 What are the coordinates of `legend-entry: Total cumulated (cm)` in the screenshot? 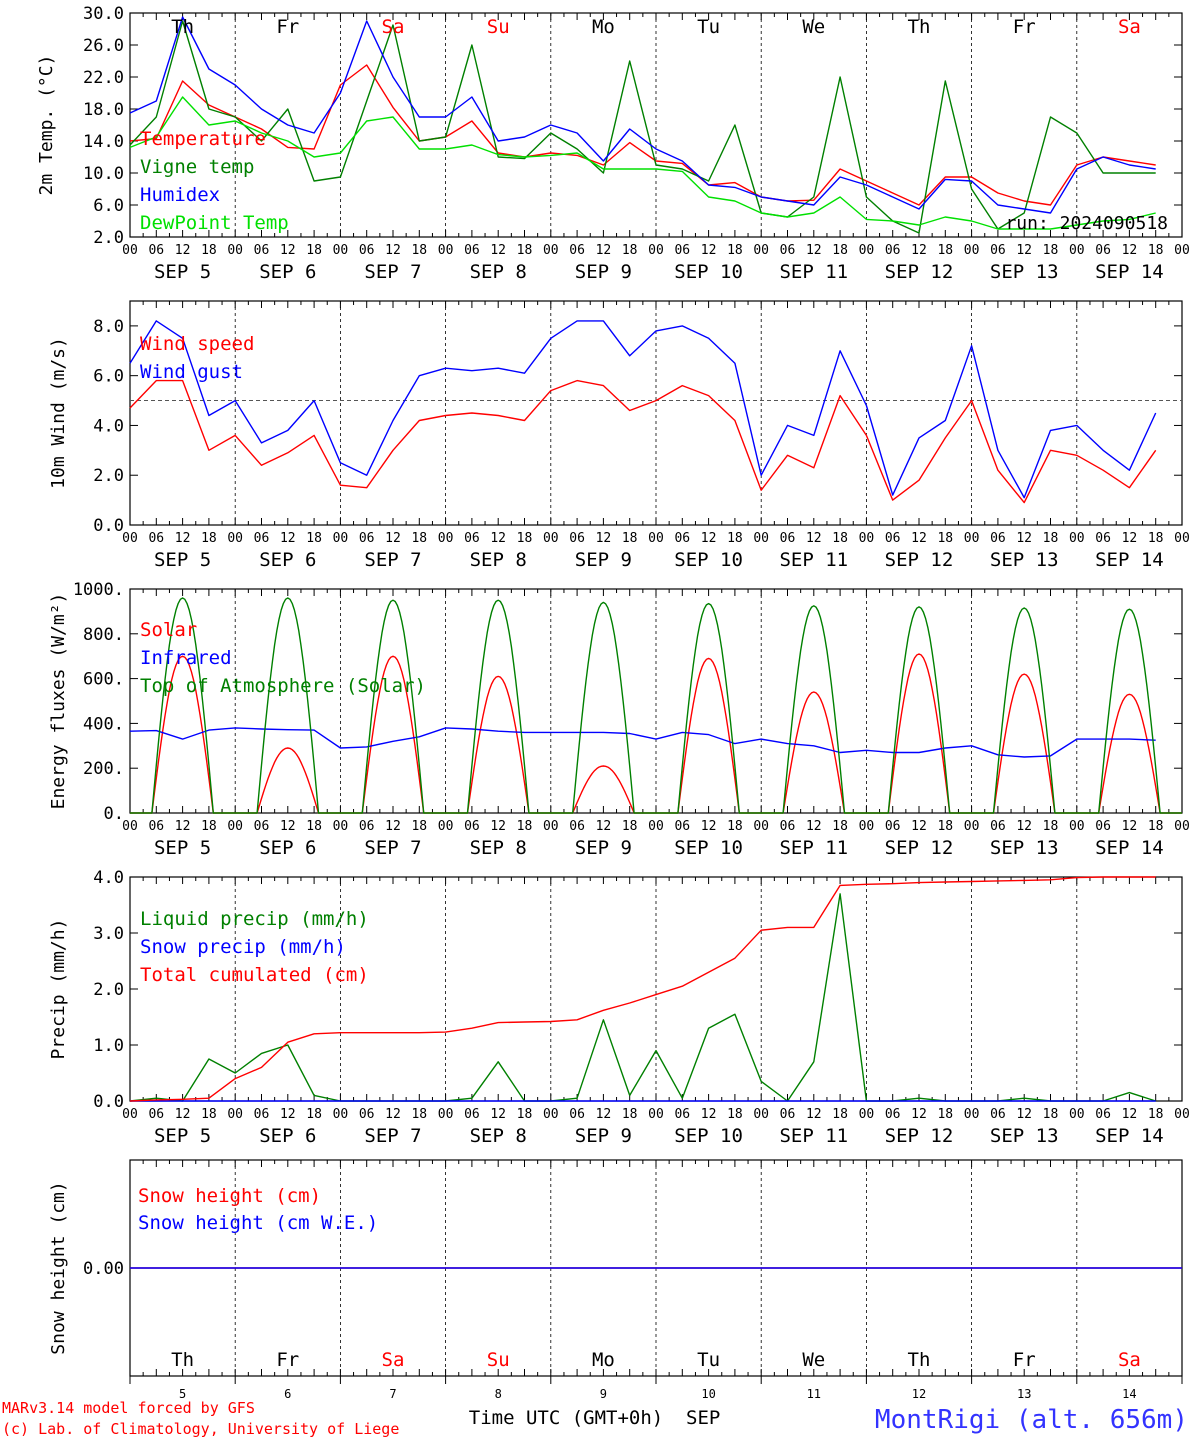 It's located at (254, 975).